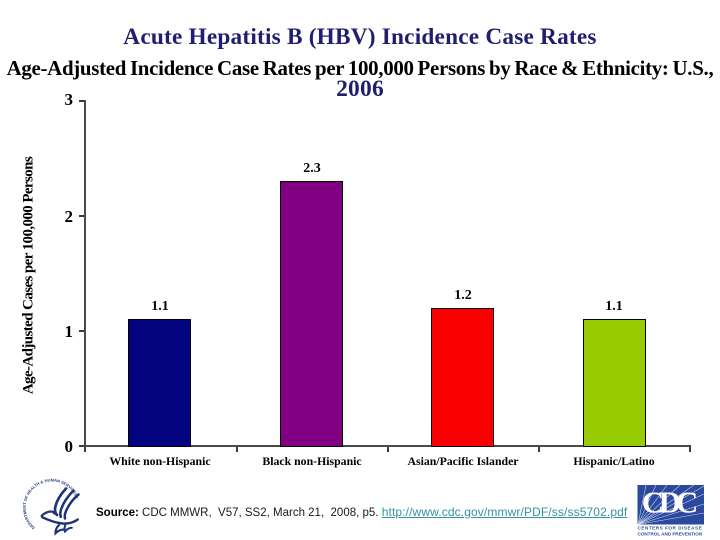  What do you see at coordinates (670, 527) in the screenshot?
I see `svg-text: CENTERS FOR DISEASE` at bounding box center [670, 527].